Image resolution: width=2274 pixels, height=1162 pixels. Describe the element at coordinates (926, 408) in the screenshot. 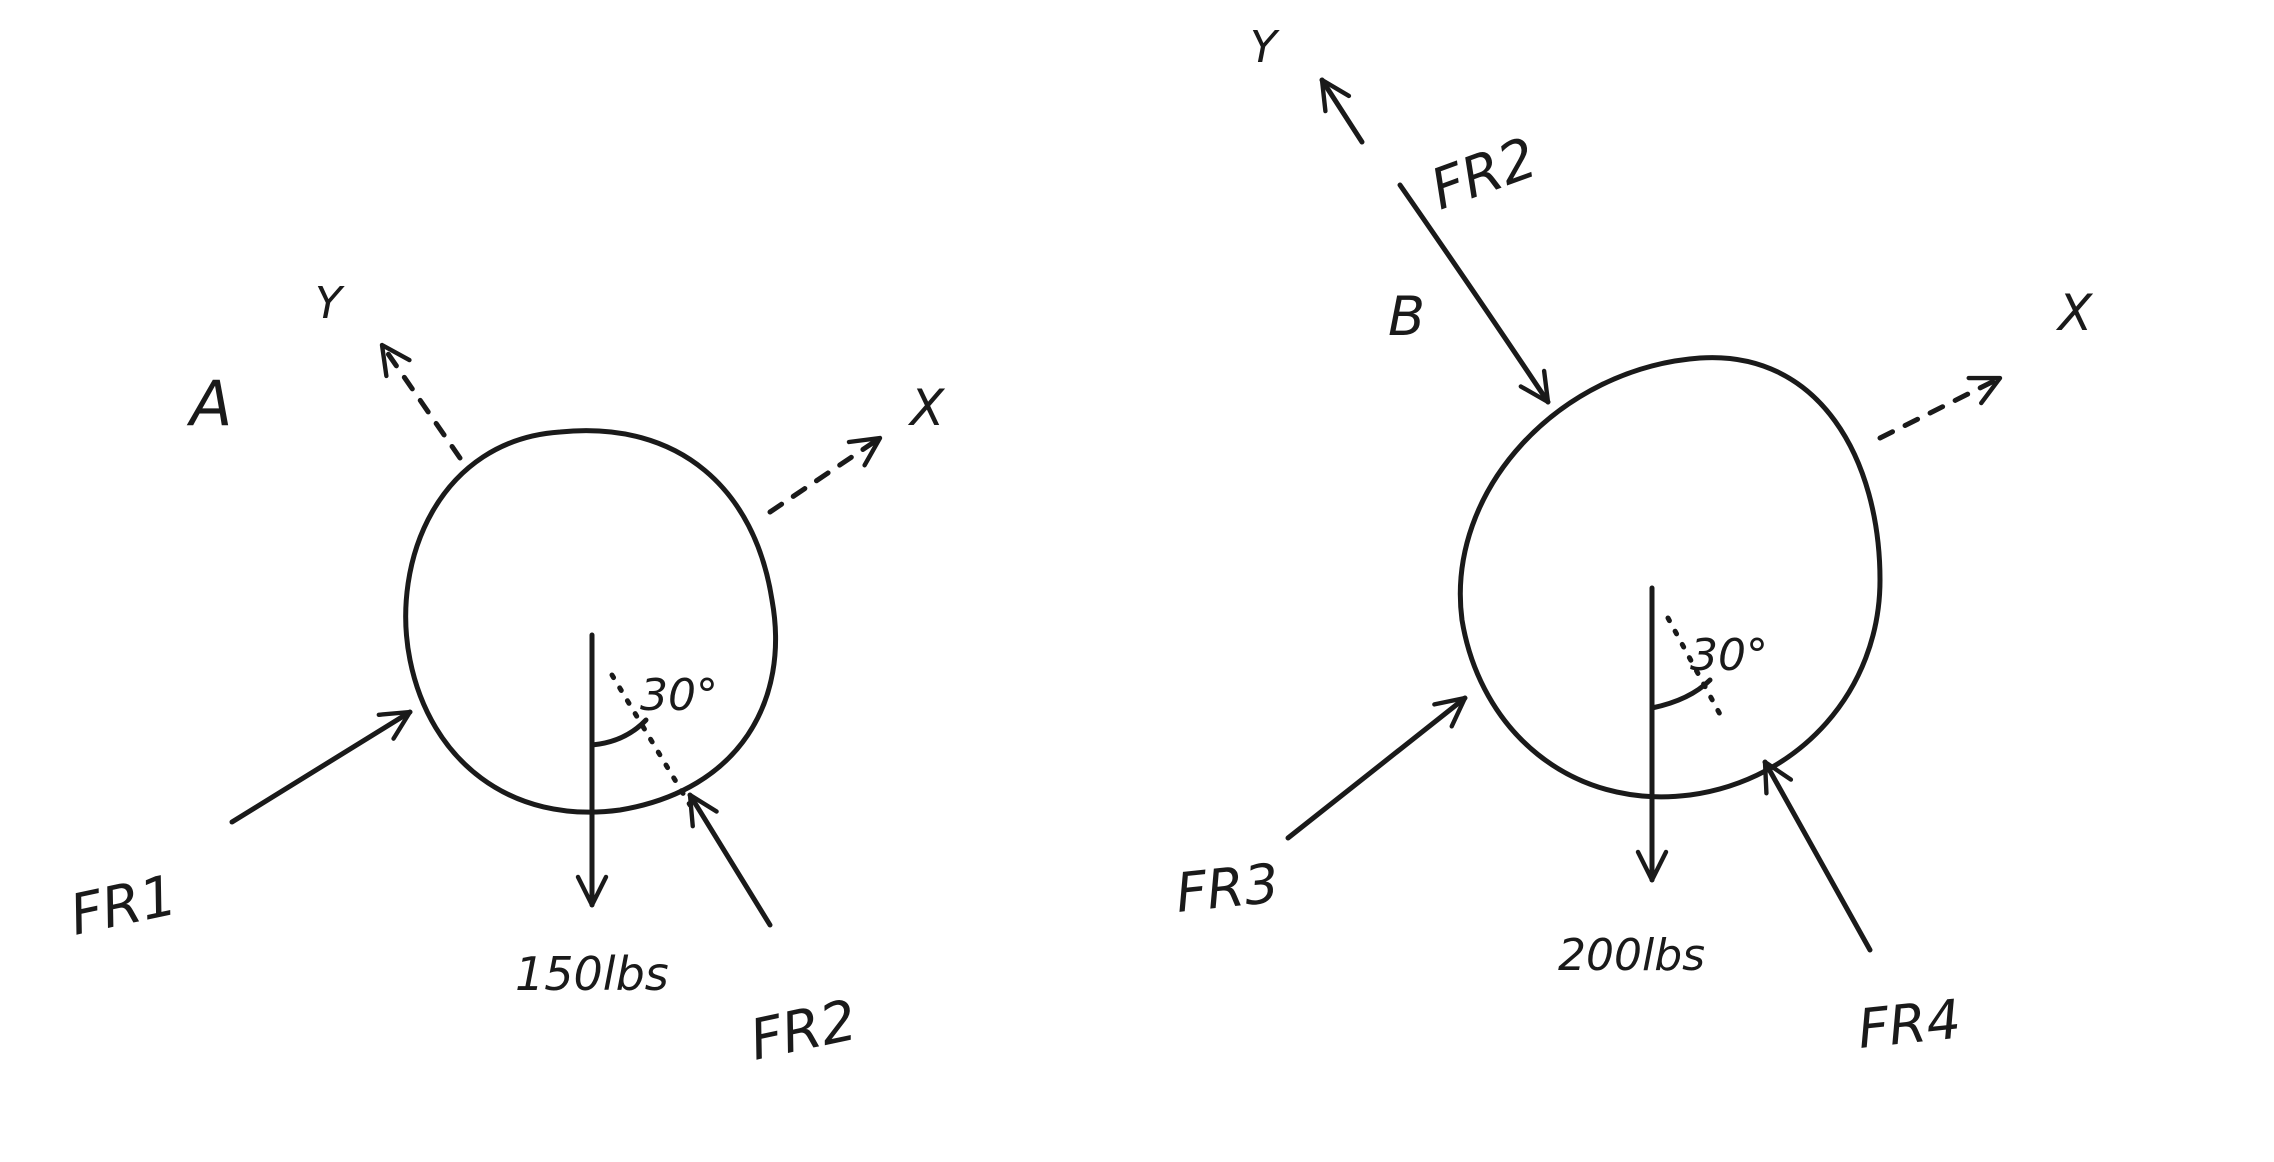

I see `diagram-a-x-label: X` at that location.